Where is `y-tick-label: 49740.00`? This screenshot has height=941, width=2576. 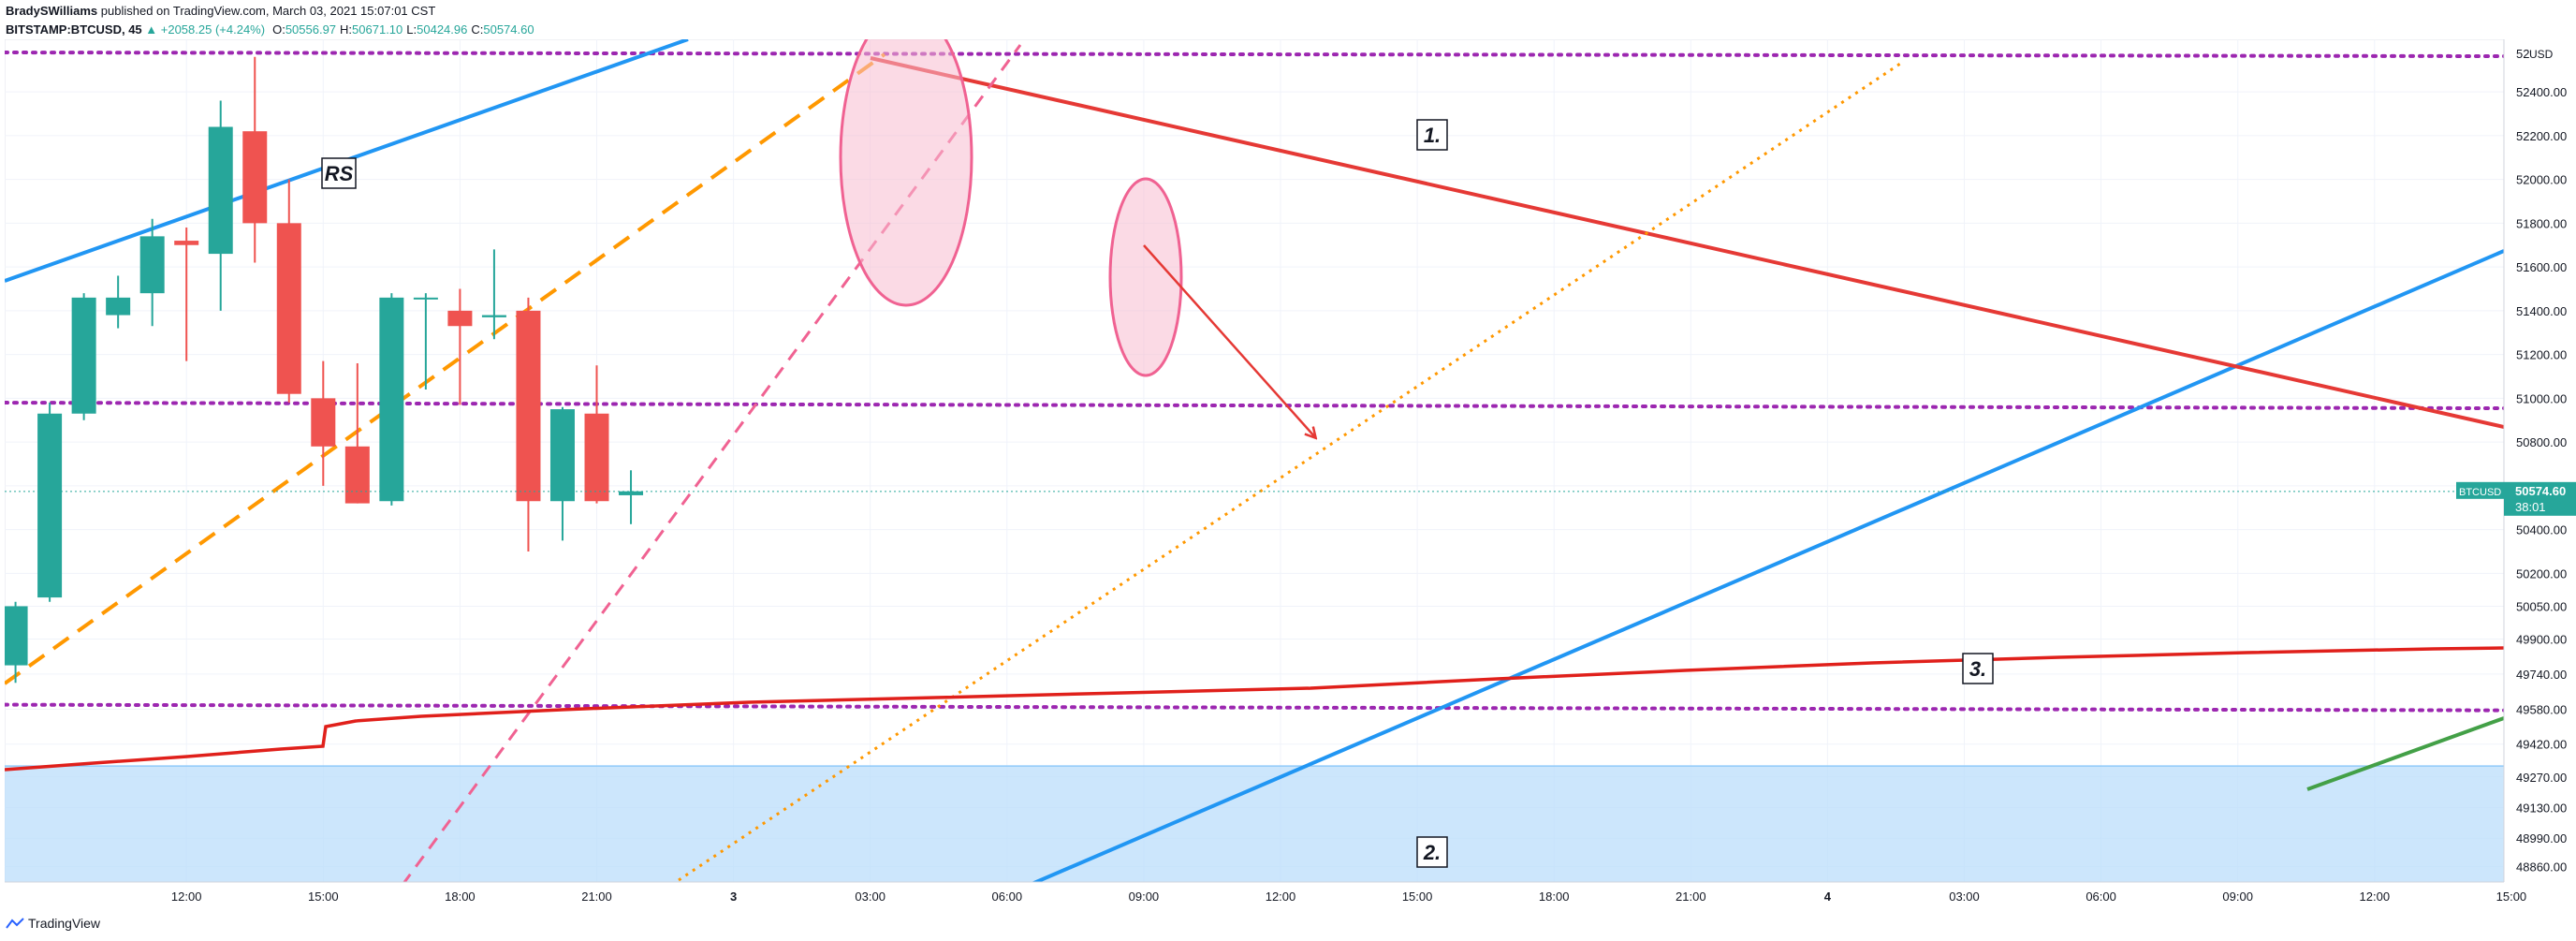 y-tick-label: 49740.00 is located at coordinates (2541, 675).